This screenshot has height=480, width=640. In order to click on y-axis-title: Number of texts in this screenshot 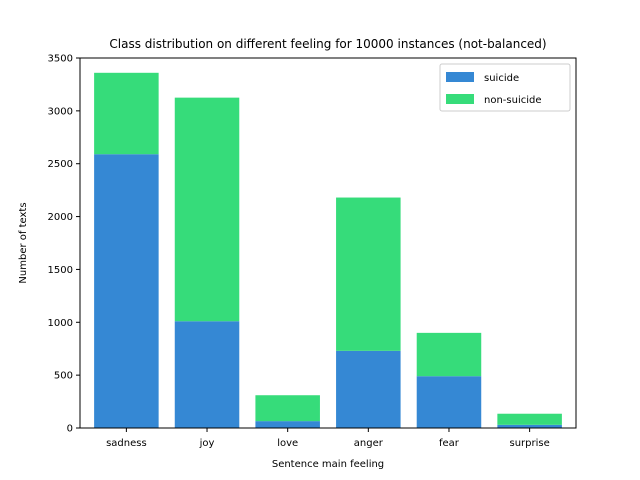, I will do `click(23, 242)`.